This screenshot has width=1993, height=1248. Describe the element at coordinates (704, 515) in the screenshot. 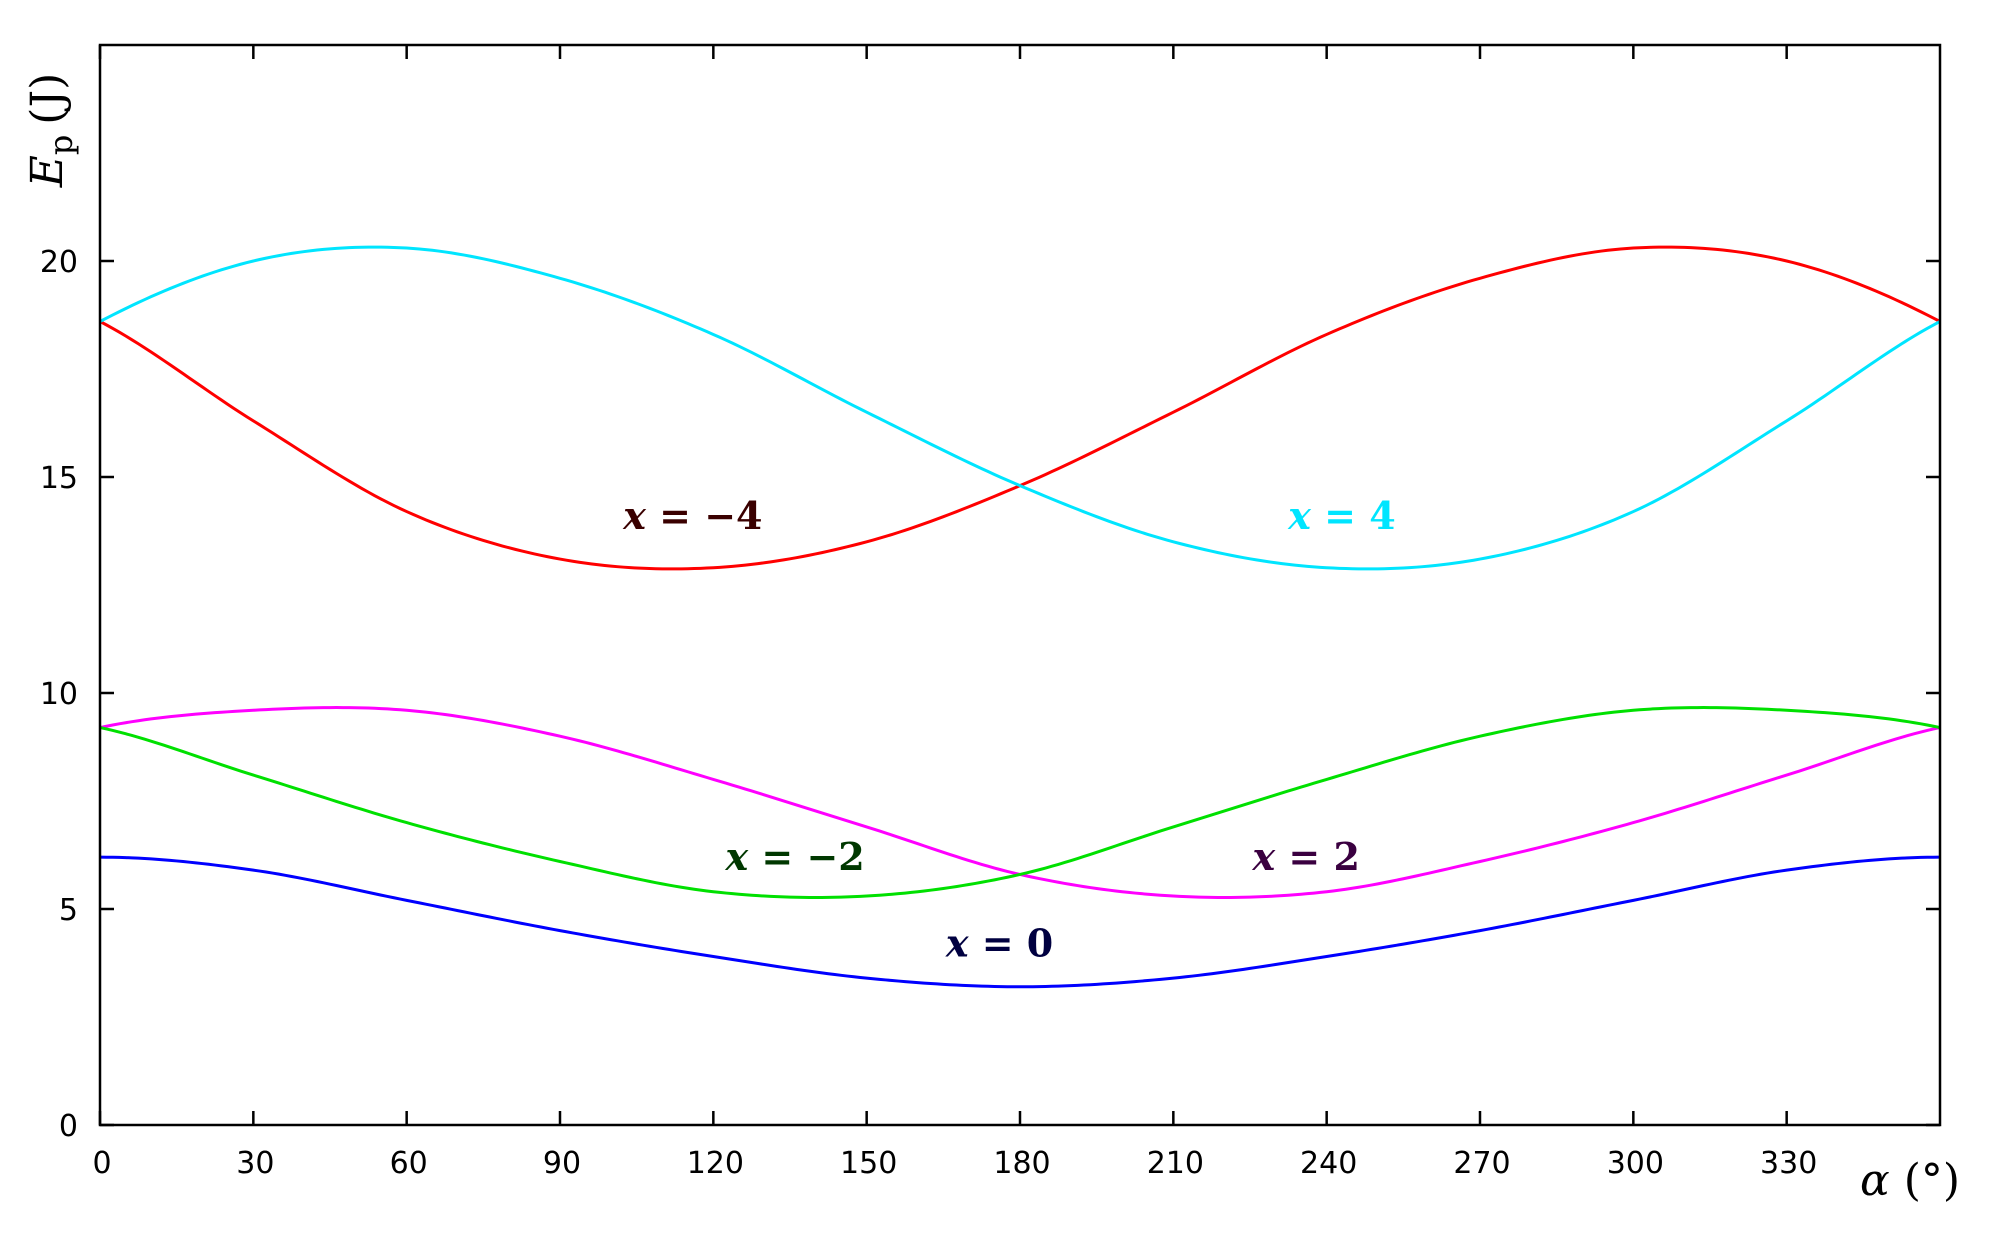

I see `series-label-value-0: = −4` at that location.